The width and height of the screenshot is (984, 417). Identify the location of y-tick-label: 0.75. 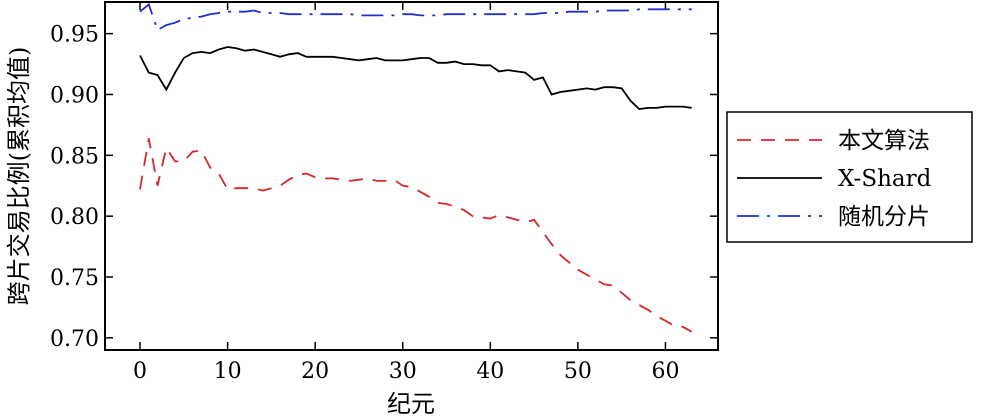
(74, 278).